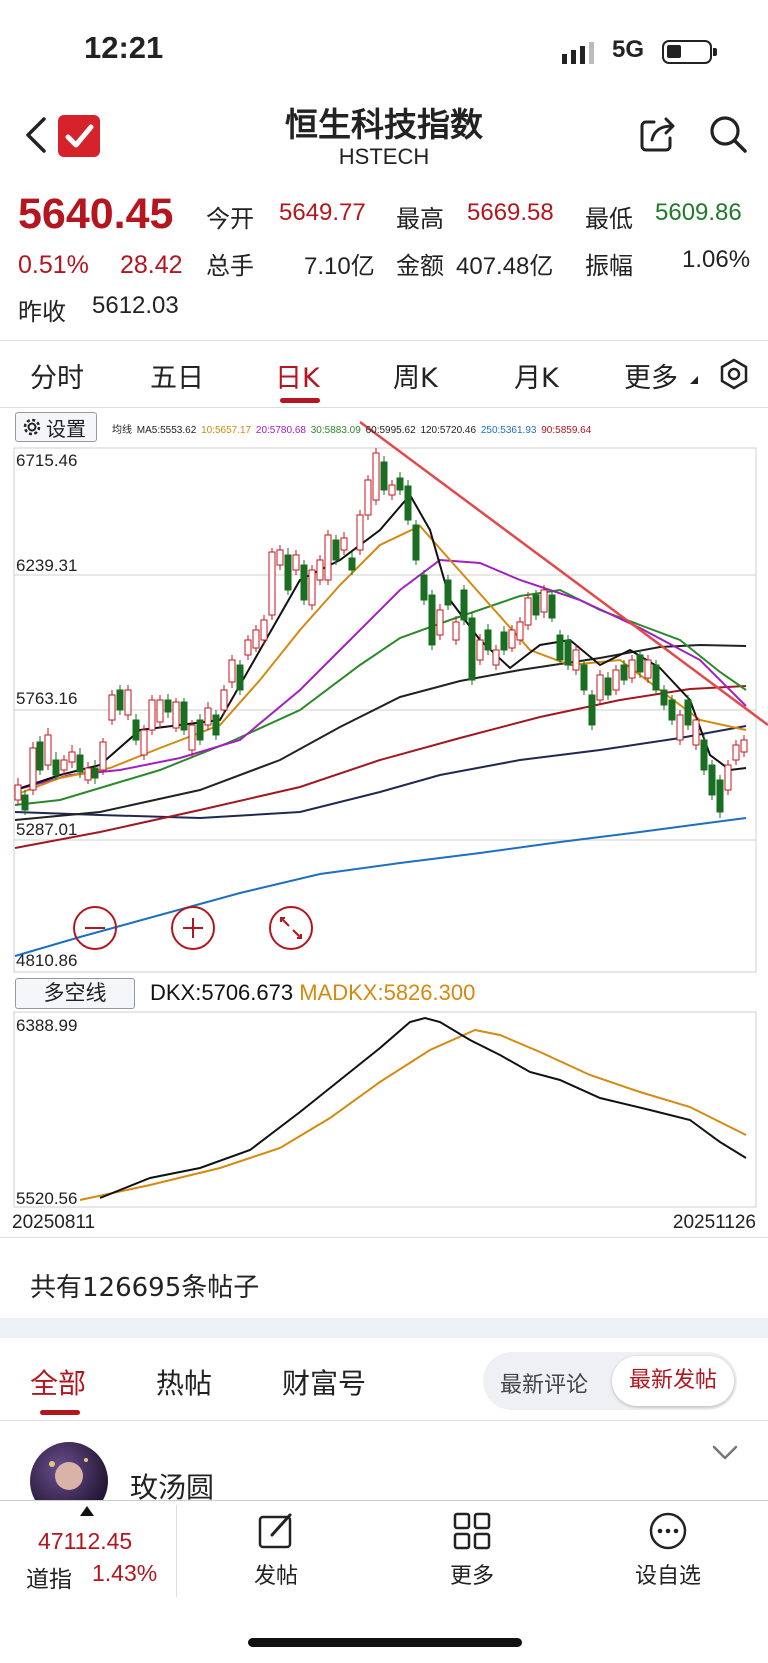 The image size is (768, 1663). What do you see at coordinates (184, 1383) in the screenshot?
I see `post-tab-hot: 热帖` at bounding box center [184, 1383].